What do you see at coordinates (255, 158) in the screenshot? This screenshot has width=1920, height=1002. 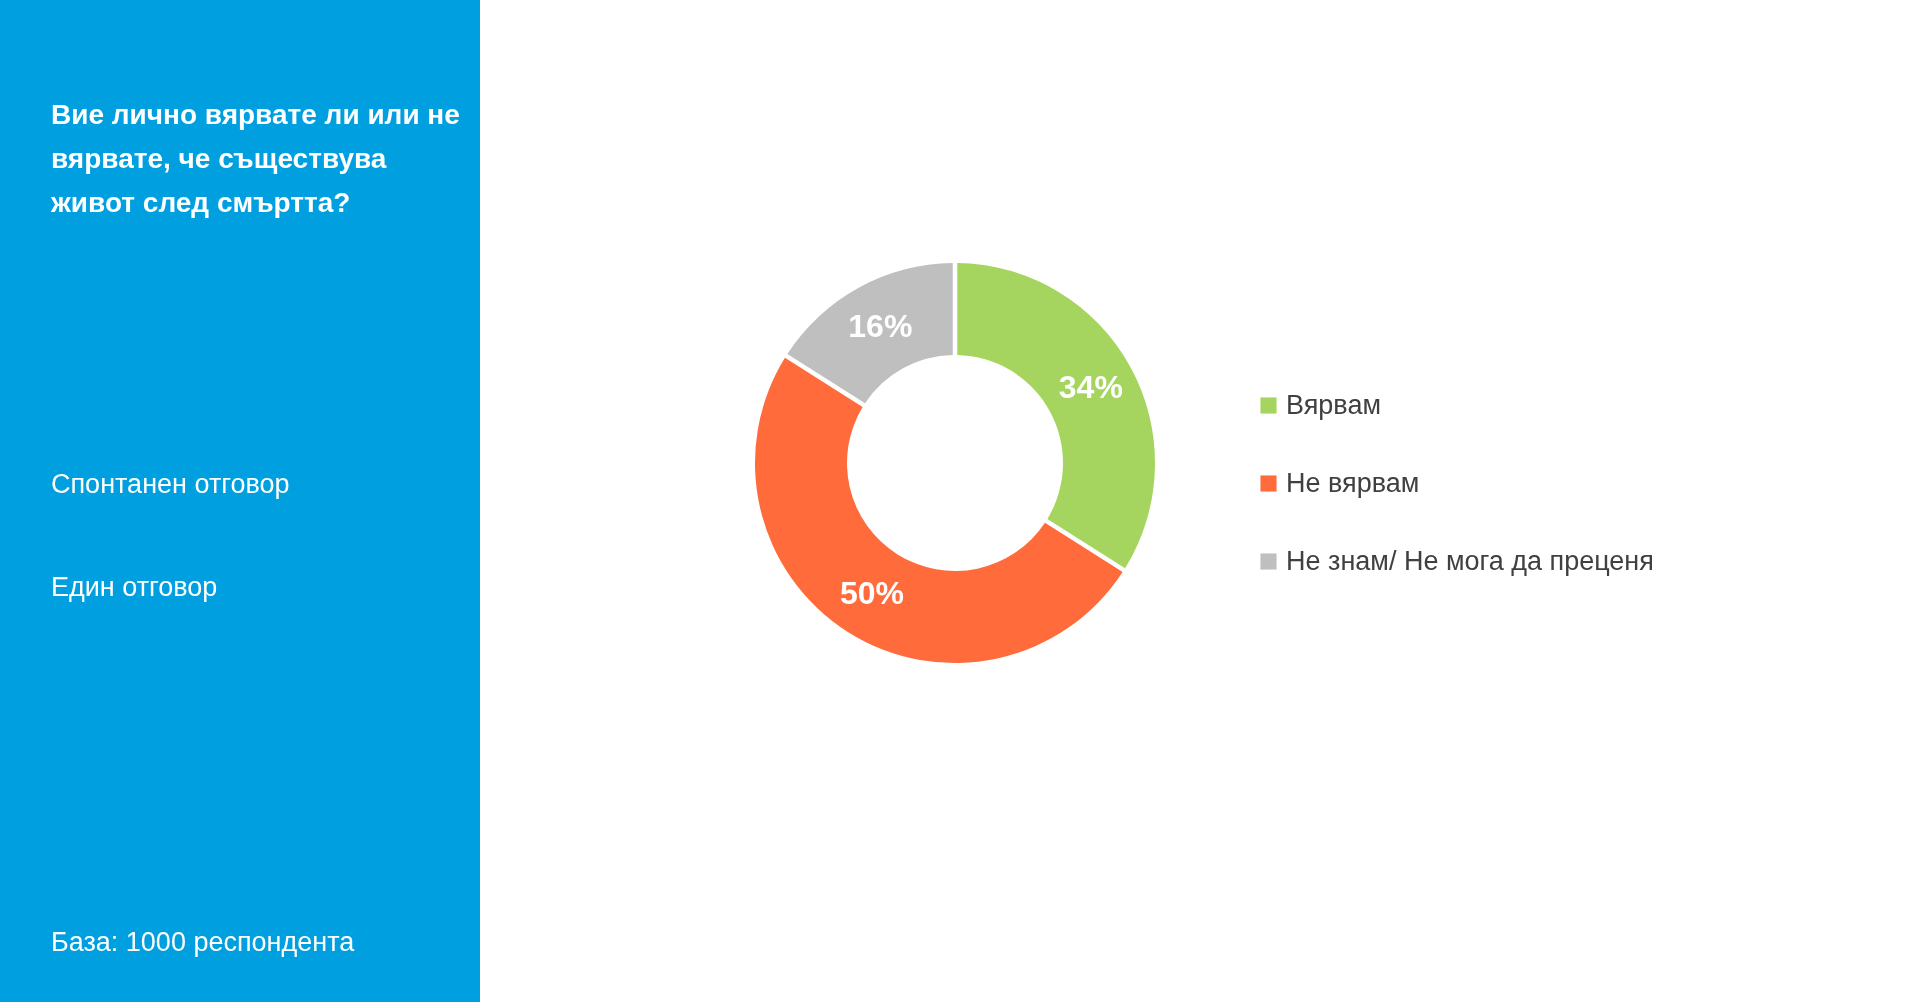 I see `text: Вие лично вярвате ли или не вярвате, че съществува живот след смъртта?` at bounding box center [255, 158].